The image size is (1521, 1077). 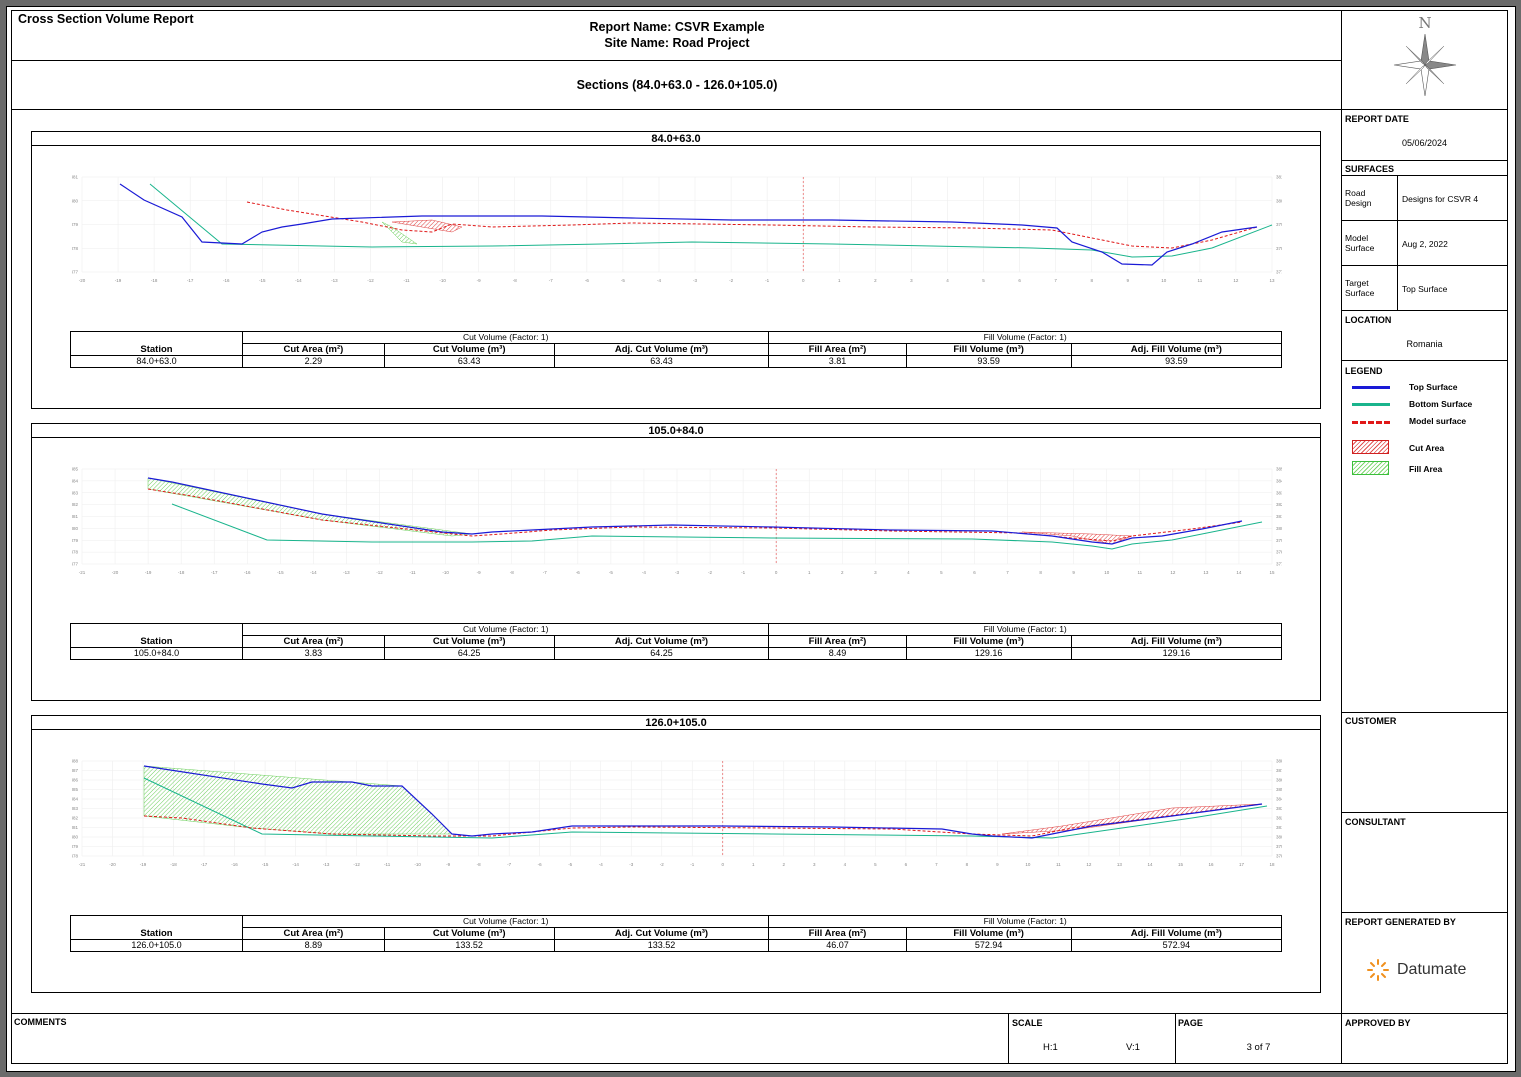 I want to click on x-tick-label: 14, so click(x=1239, y=572).